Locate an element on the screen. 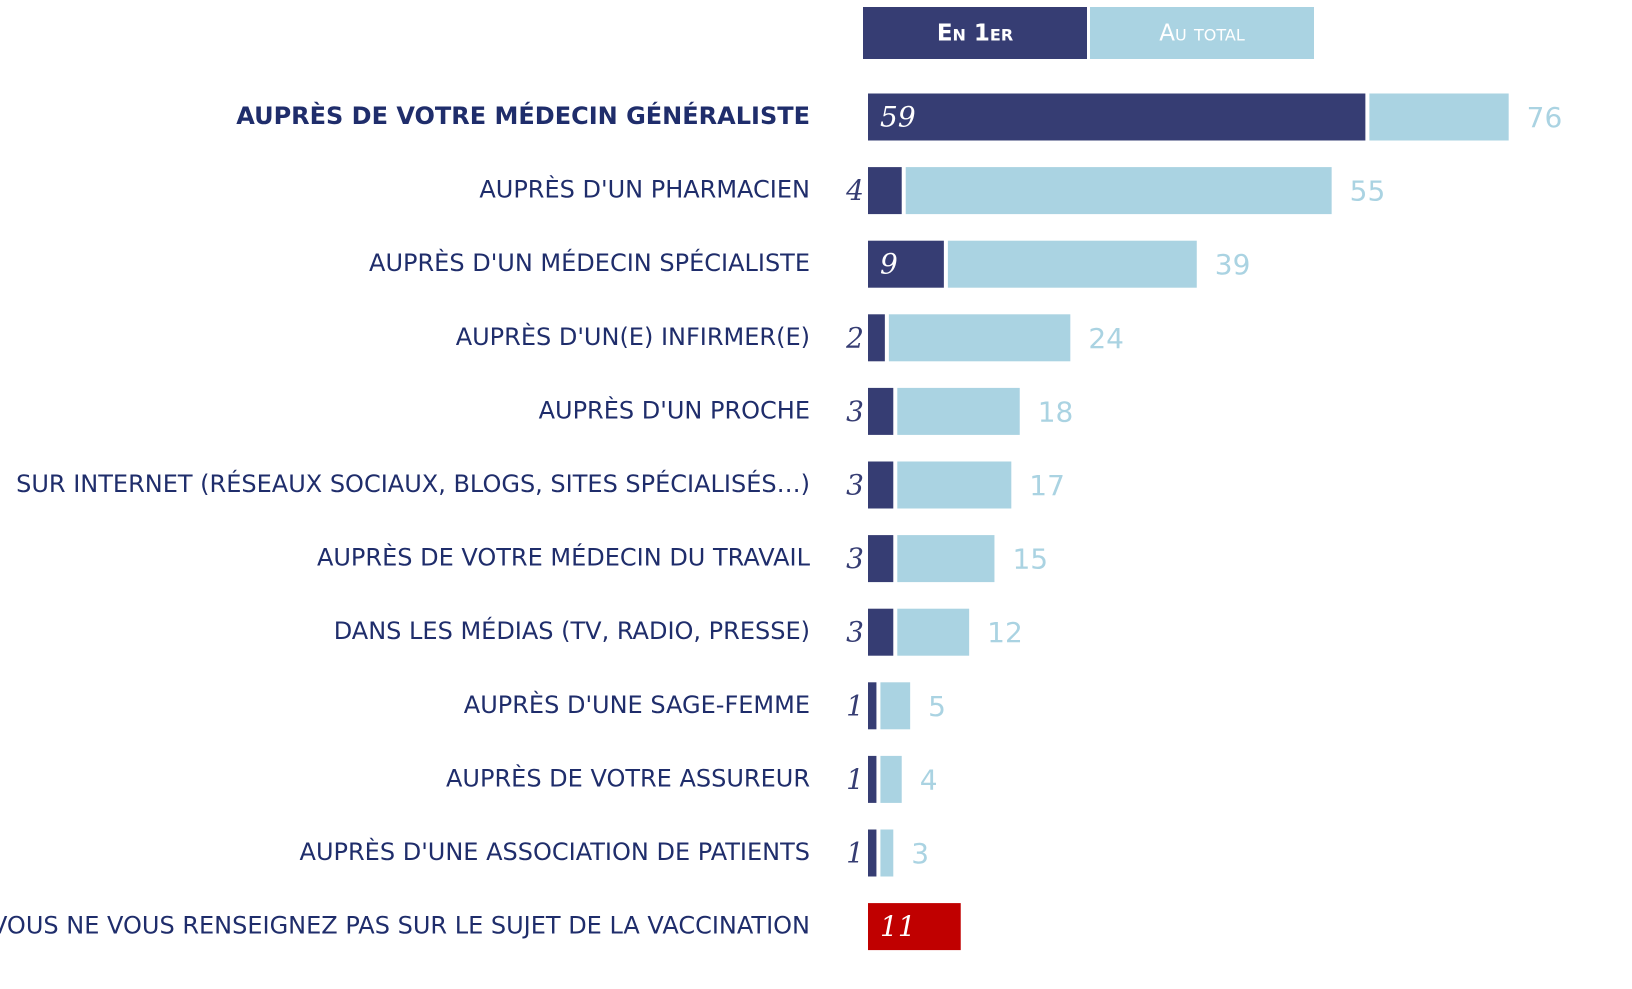 Image resolution: width=1632 pixels, height=989 pixels. value-label: 12 is located at coordinates (1005, 632).